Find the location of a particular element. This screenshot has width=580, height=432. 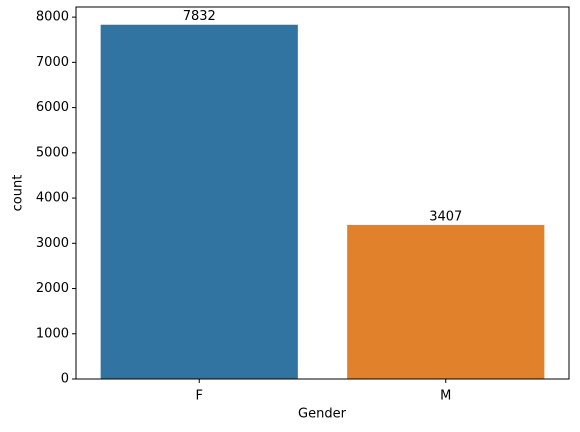

y-tick-label: 1000 is located at coordinates (52, 333).